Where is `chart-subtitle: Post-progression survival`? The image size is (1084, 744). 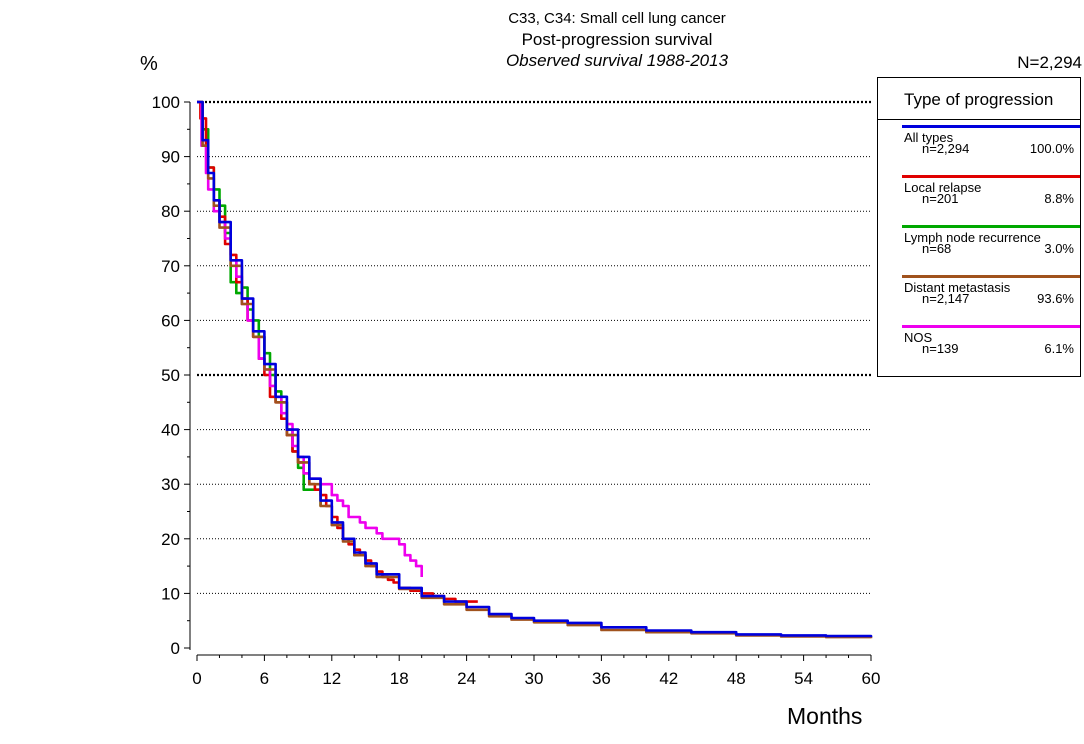
chart-subtitle: Post-progression survival is located at coordinates (617, 39).